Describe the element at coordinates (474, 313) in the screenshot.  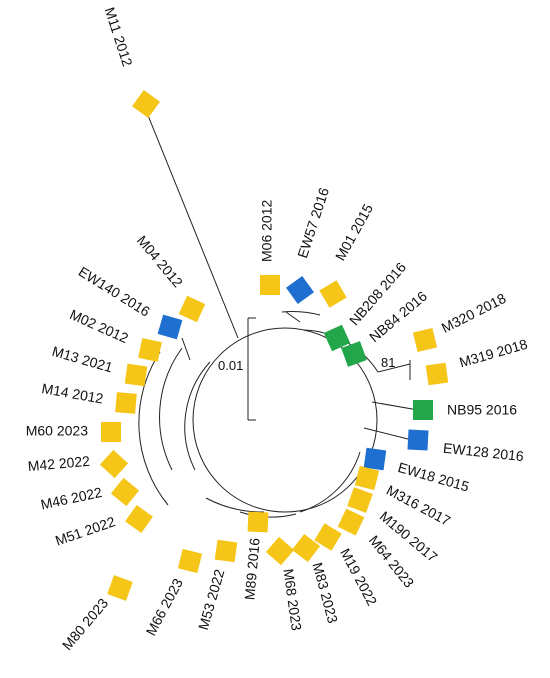
I see `tip-label: M320 2018` at that location.